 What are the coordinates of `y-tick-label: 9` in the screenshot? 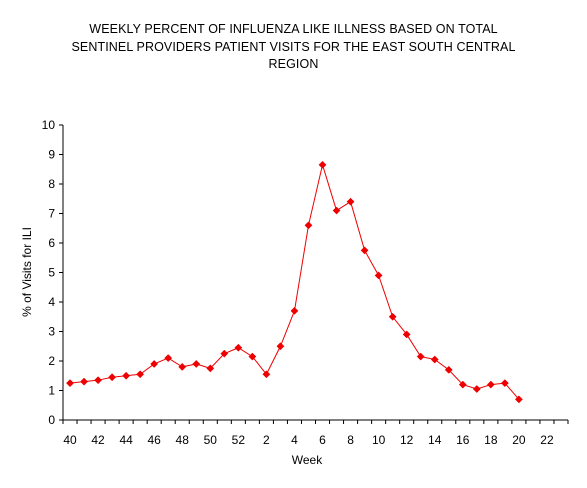 It's located at (51, 155).